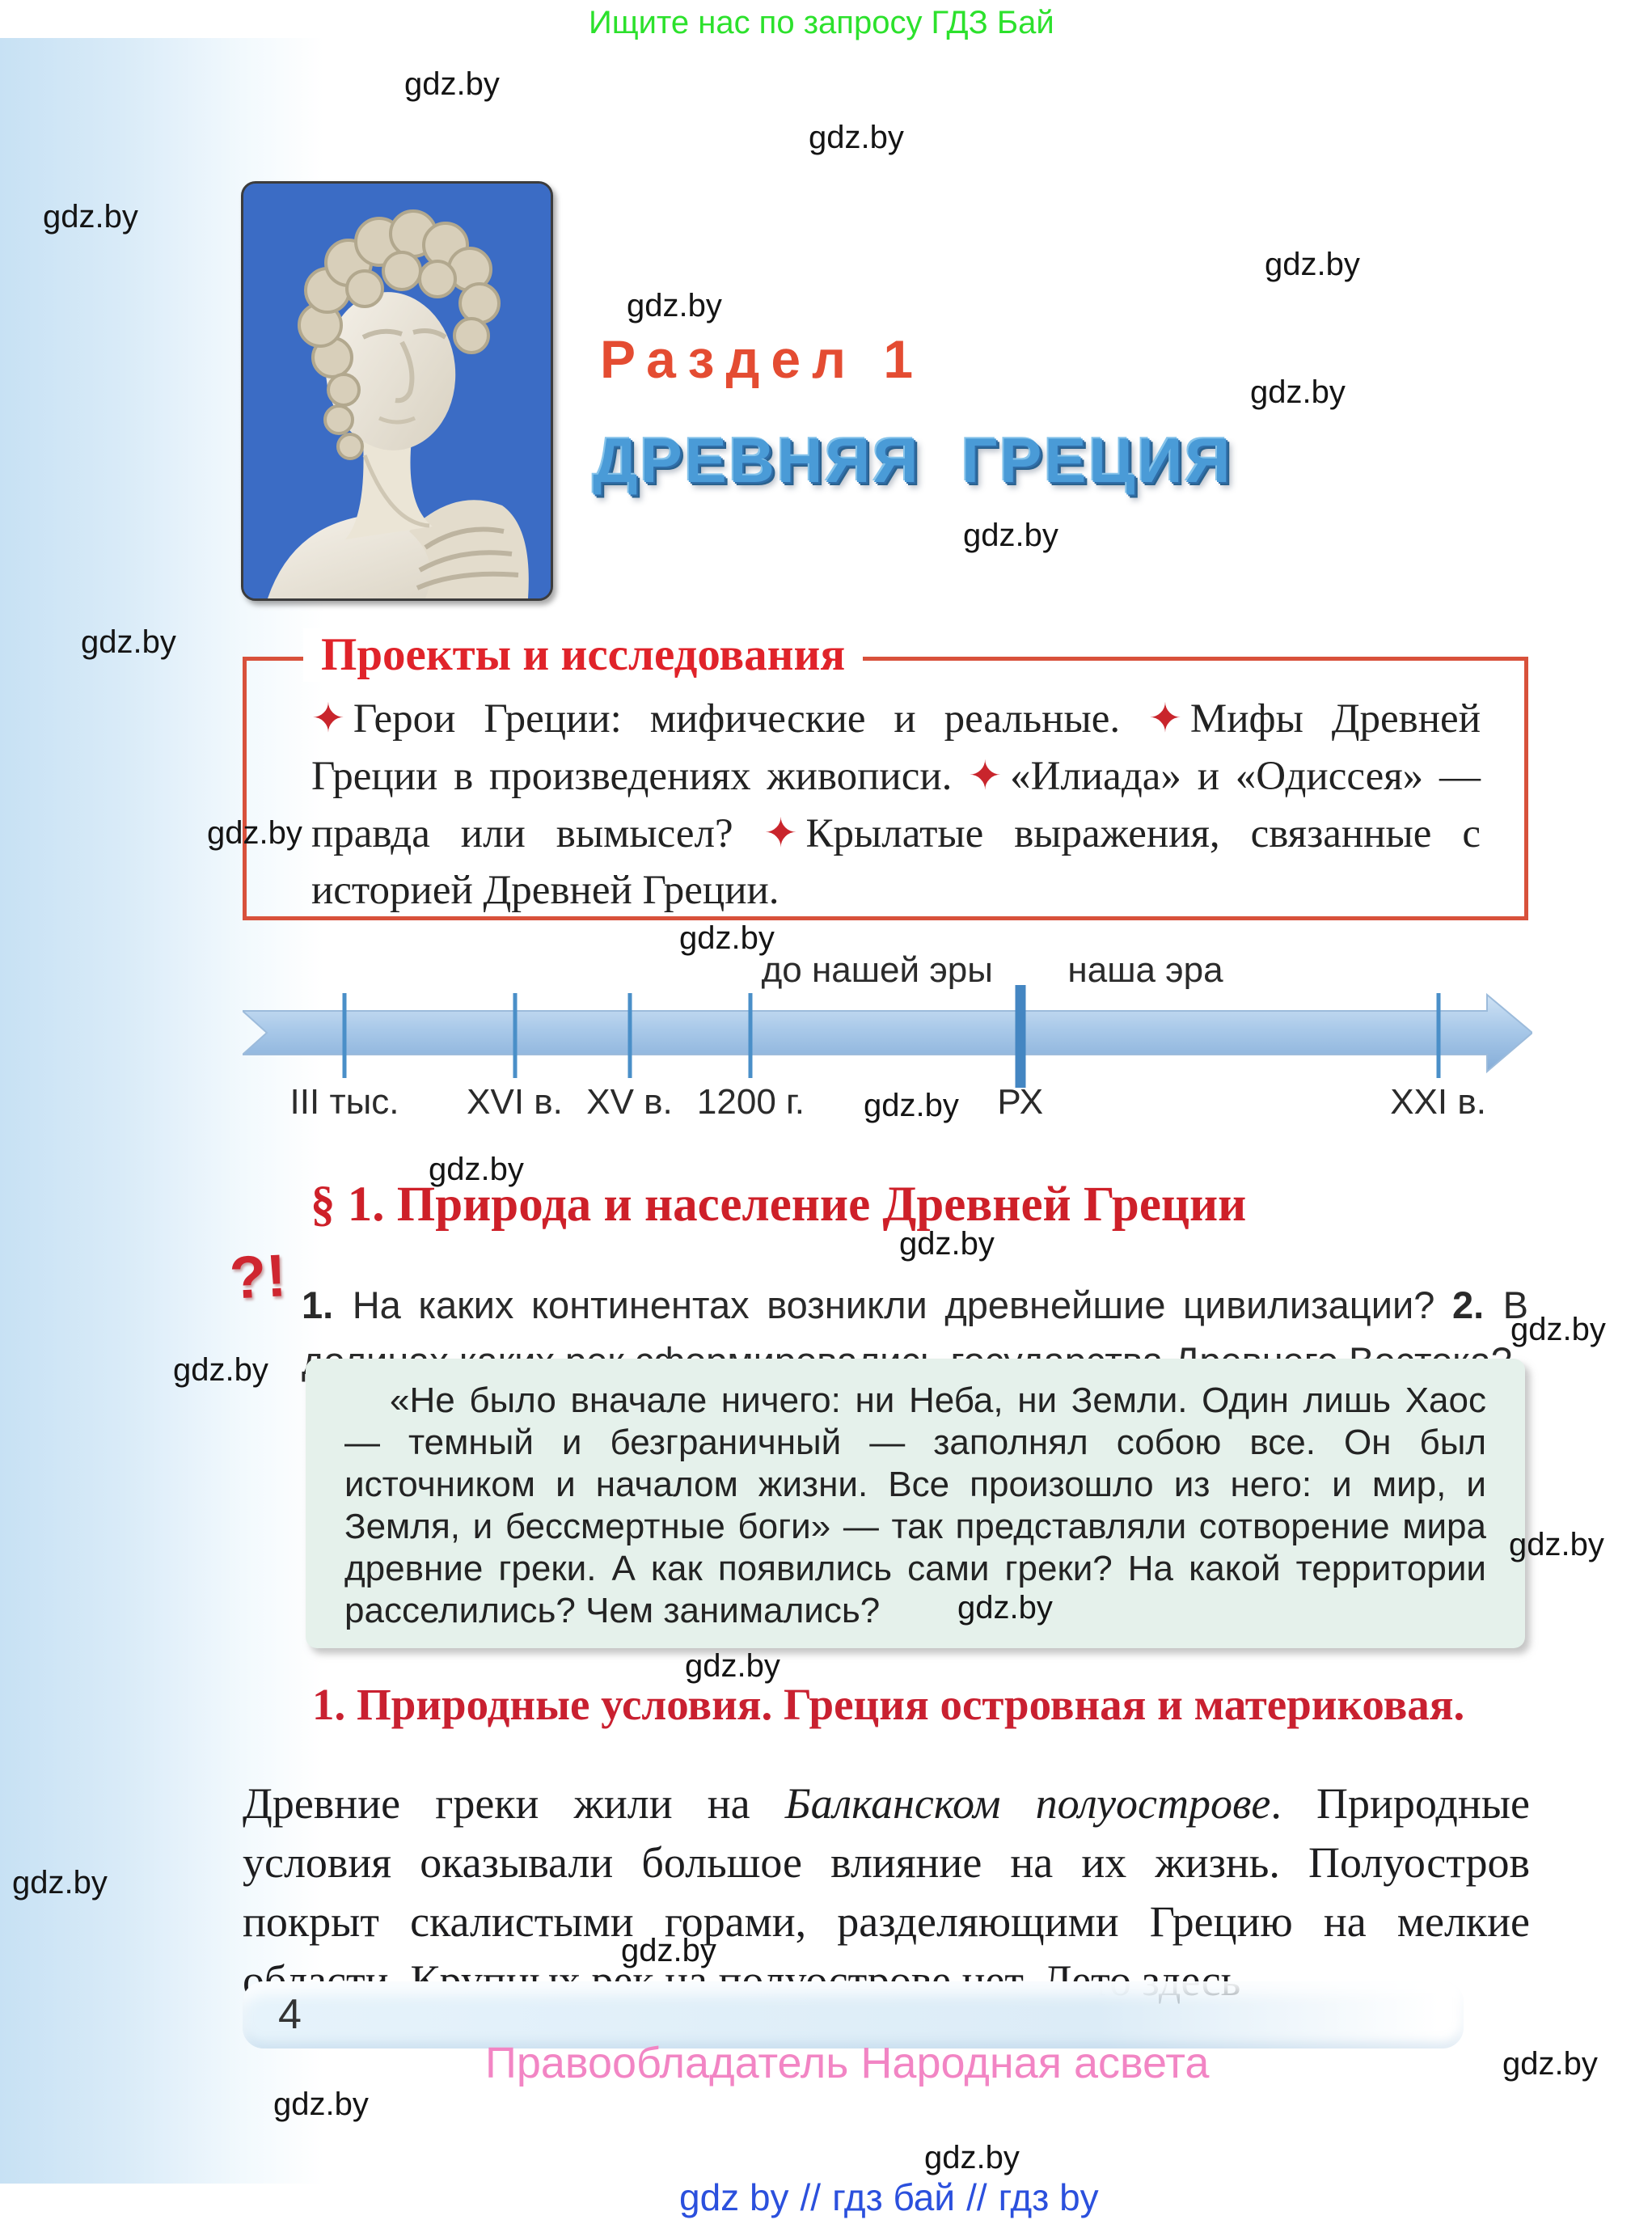  Describe the element at coordinates (344, 1102) in the screenshot. I see `timeline-tick-label: III тыс.` at that location.